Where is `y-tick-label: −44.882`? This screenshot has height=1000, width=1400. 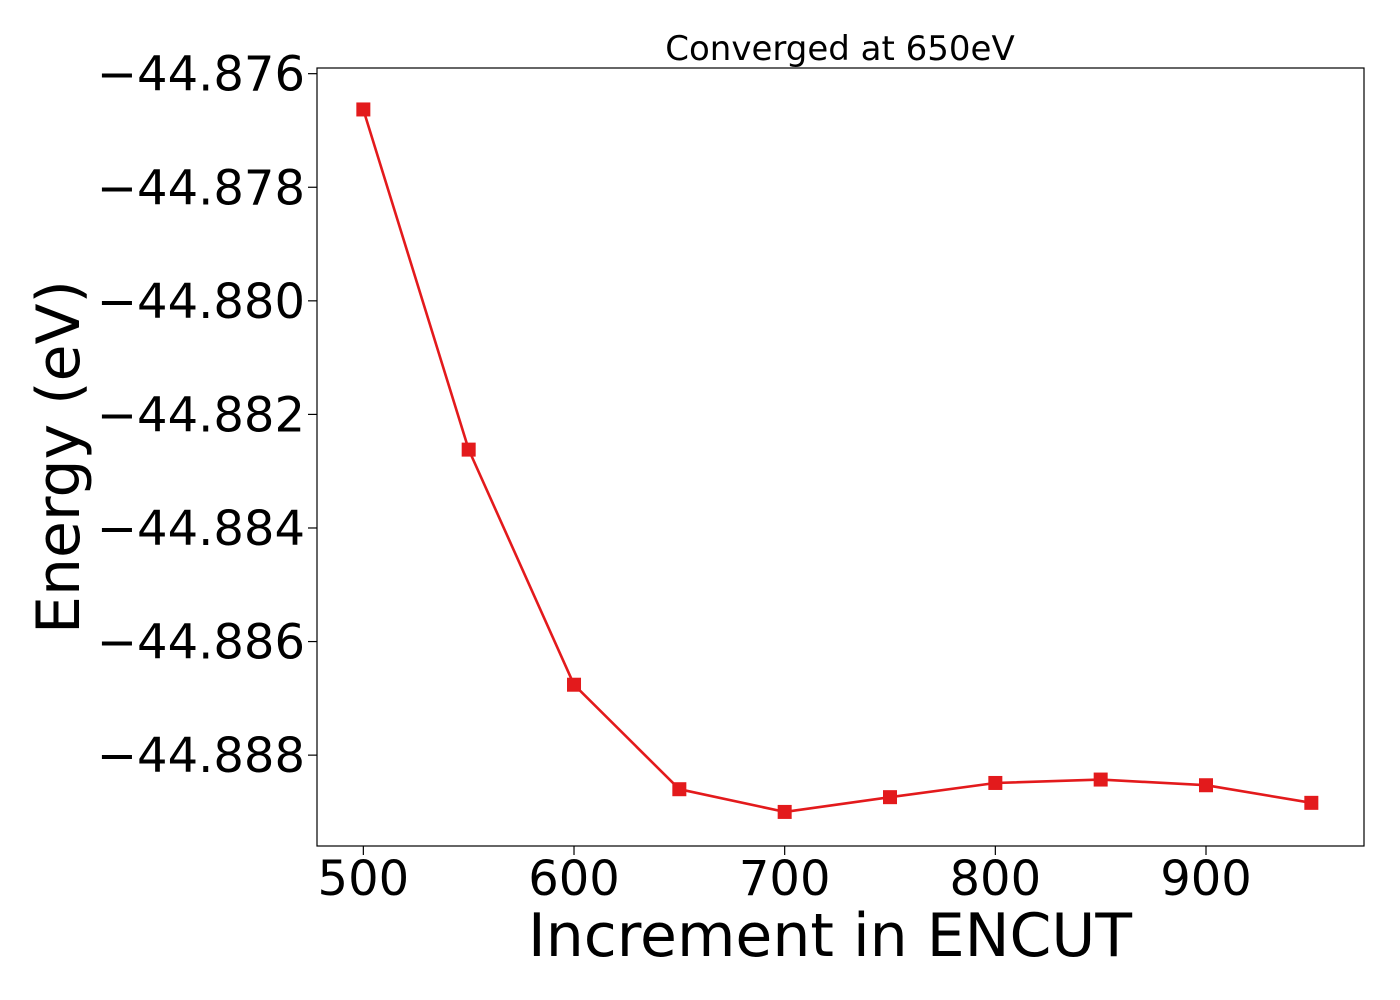
y-tick-label: −44.882 is located at coordinates (201, 415).